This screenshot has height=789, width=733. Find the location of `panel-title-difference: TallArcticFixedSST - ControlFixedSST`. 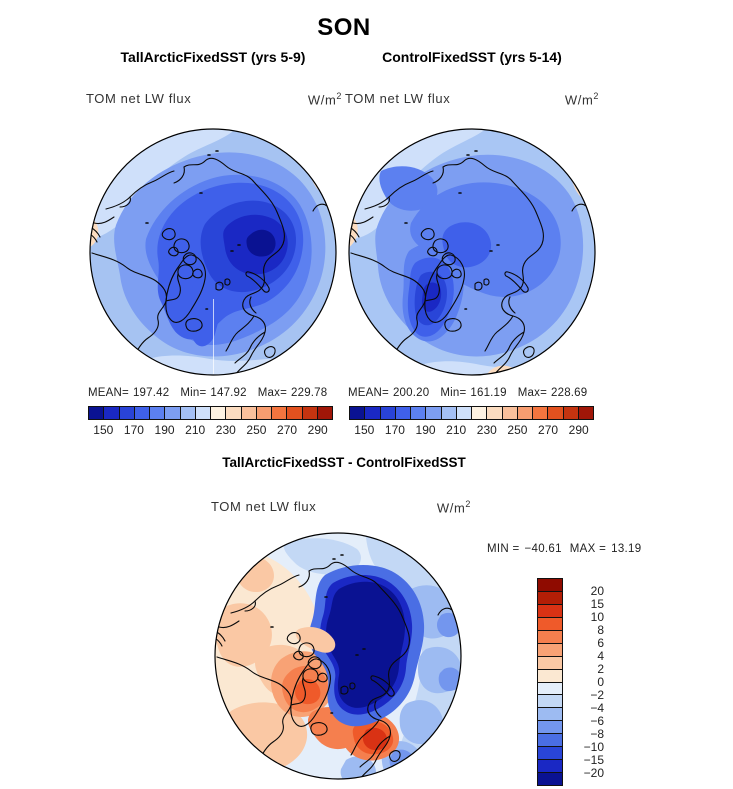

panel-title-difference: TallArcticFixedSST - ControlFixedSST is located at coordinates (344, 462).